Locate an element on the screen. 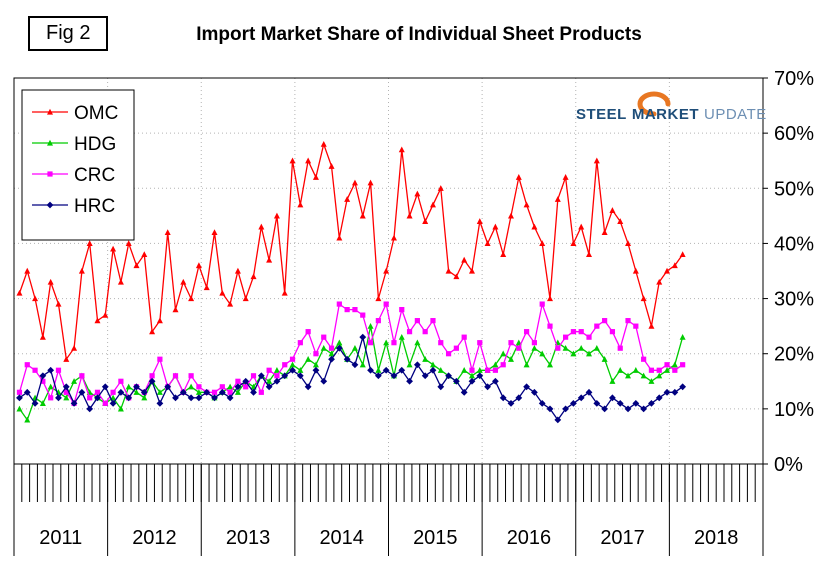  smu-logo-text: STEEL MARKET UPDATE is located at coordinates (671, 115).